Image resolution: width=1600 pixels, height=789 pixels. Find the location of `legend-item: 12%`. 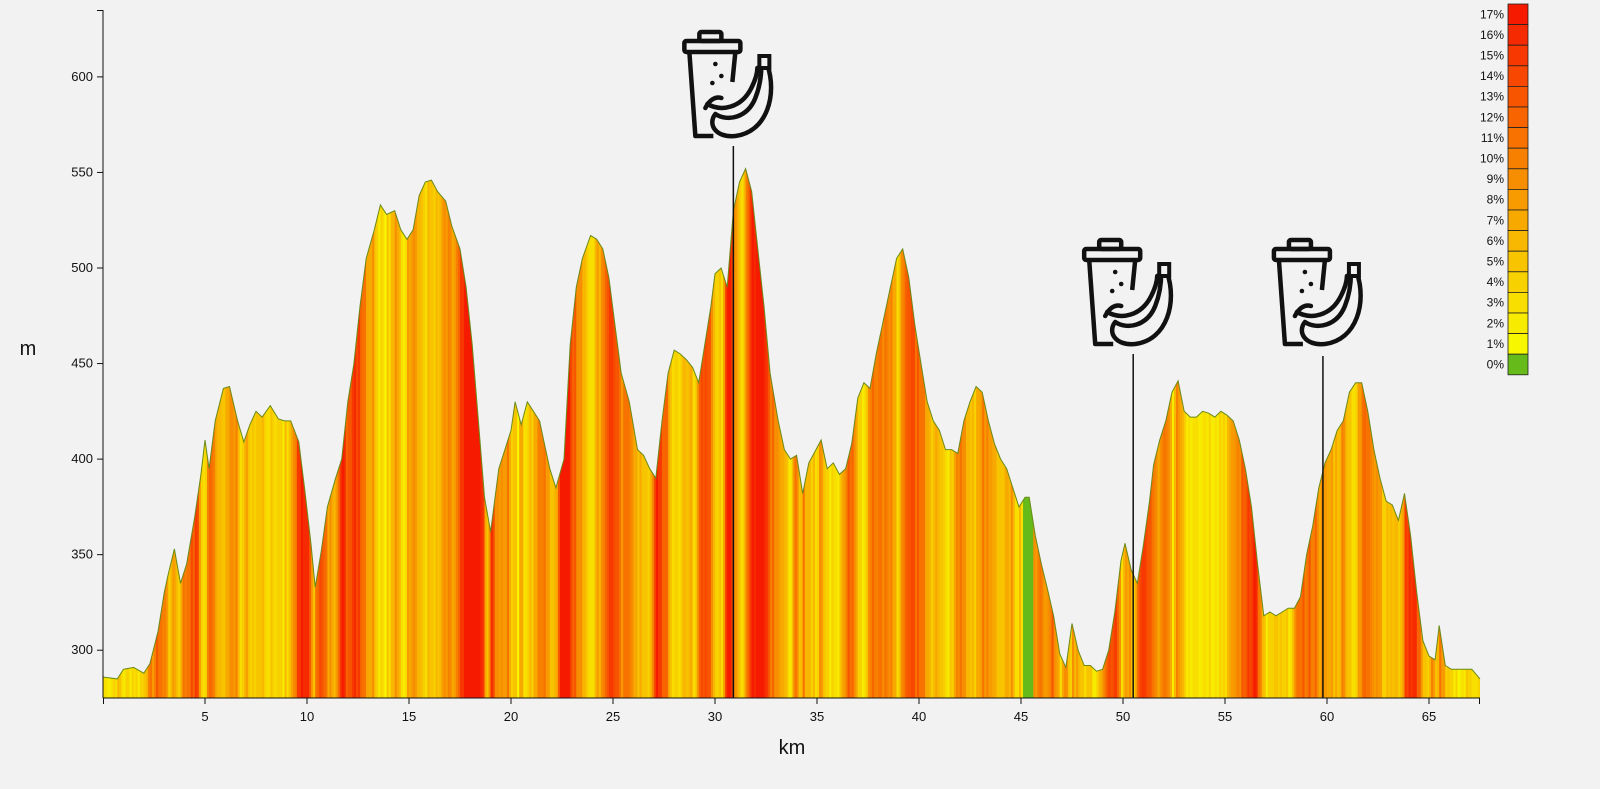

legend-item: 12% is located at coordinates (1504, 117).